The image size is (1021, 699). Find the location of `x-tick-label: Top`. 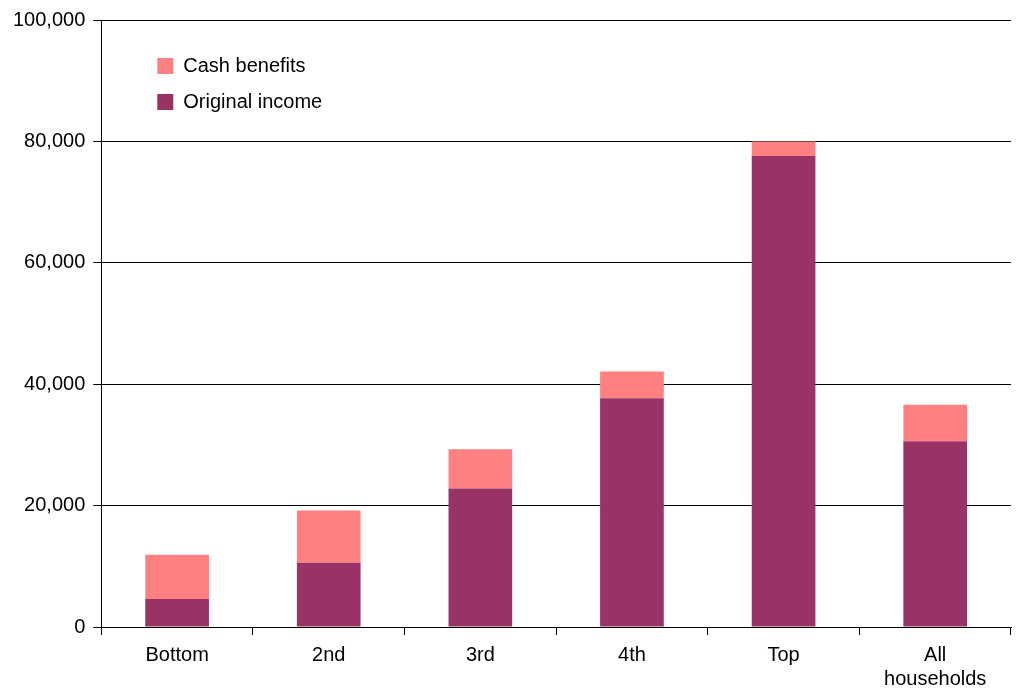

x-tick-label: Top is located at coordinates (783, 653).